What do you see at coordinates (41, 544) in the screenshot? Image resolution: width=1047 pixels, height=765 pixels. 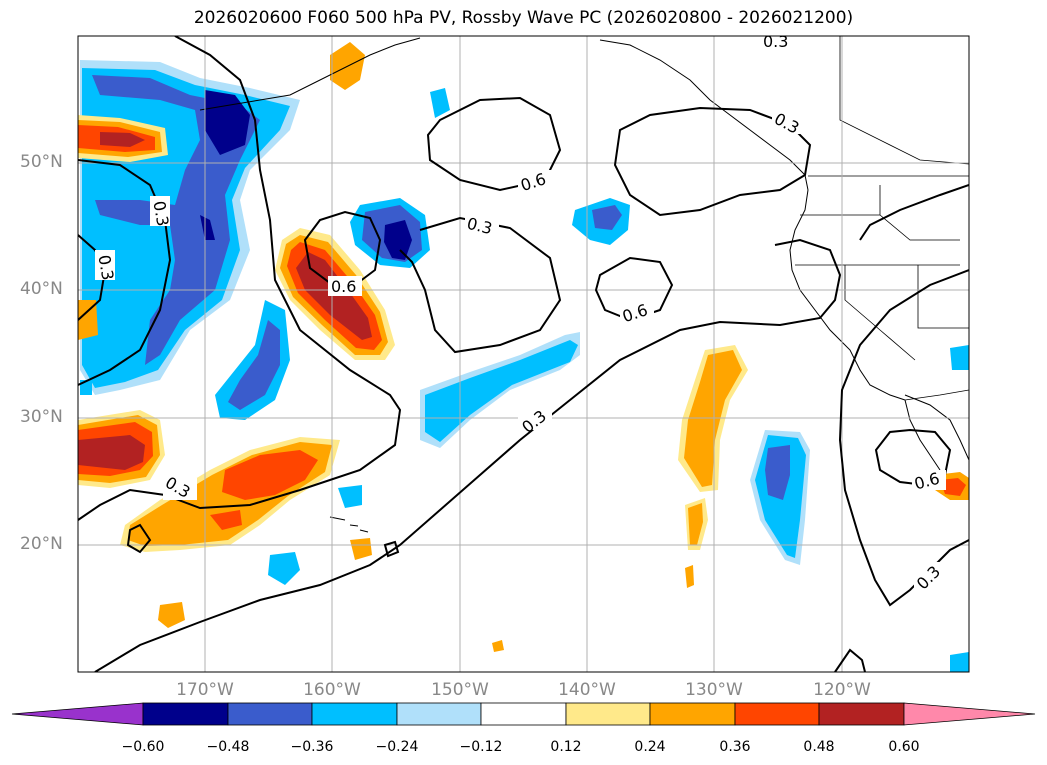 I see `lat-label-20n: 20°N` at bounding box center [41, 544].